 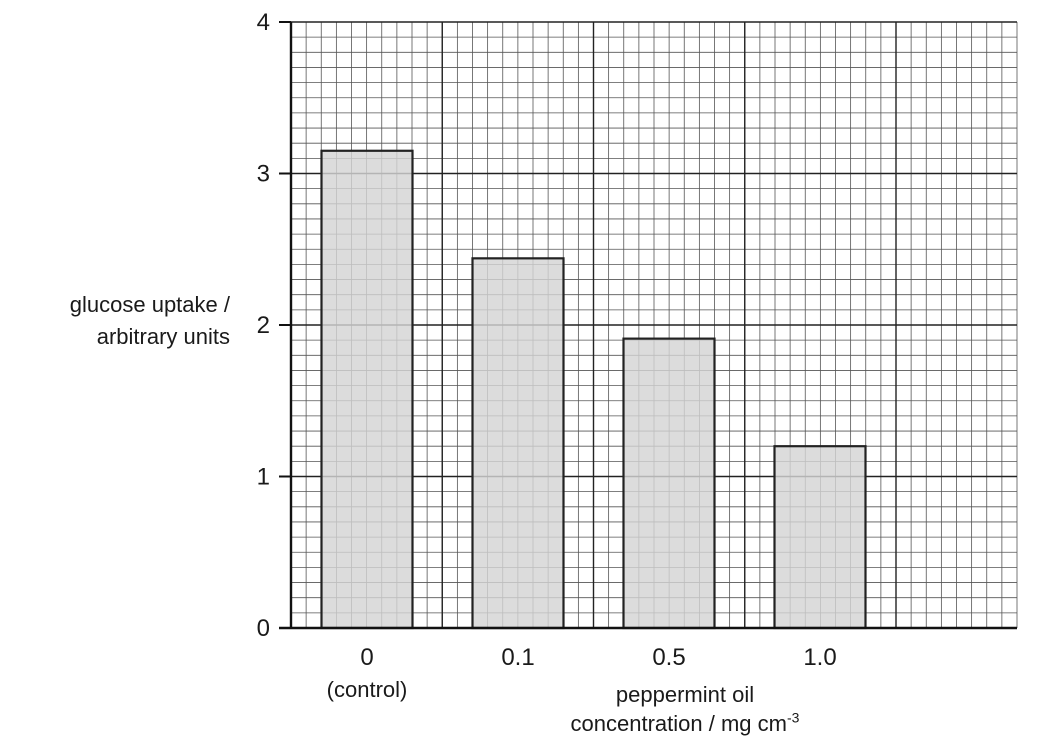 What do you see at coordinates (263, 477) in the screenshot?
I see `y-tick-label: 1` at bounding box center [263, 477].